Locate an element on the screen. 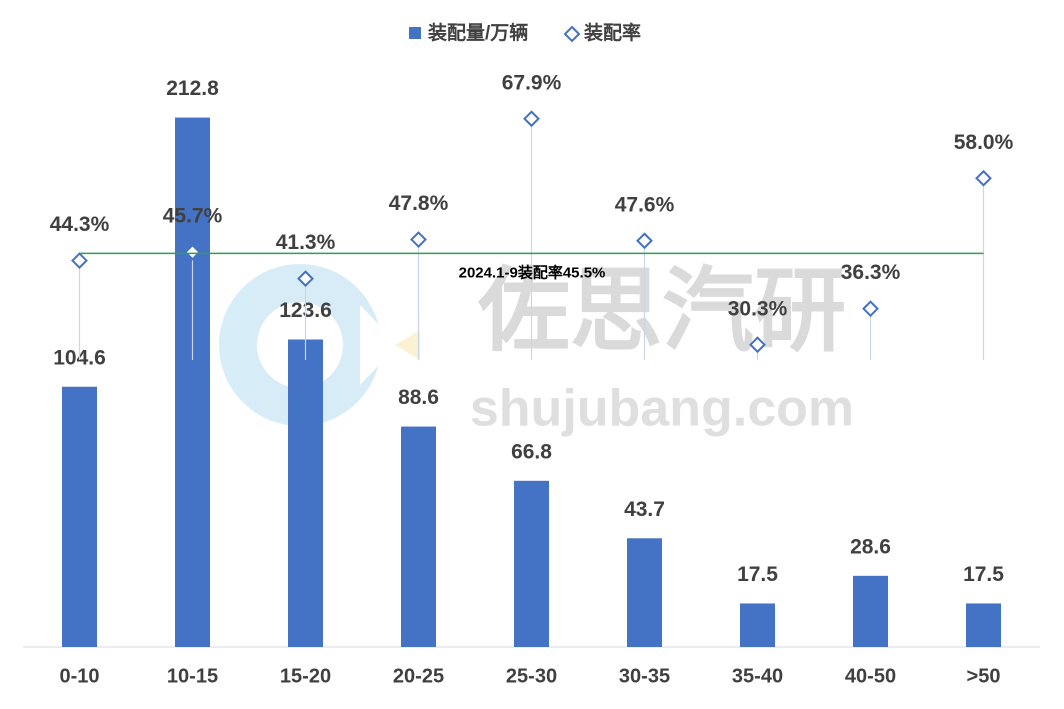  x-tick-label: 30-35 is located at coordinates (644, 676).